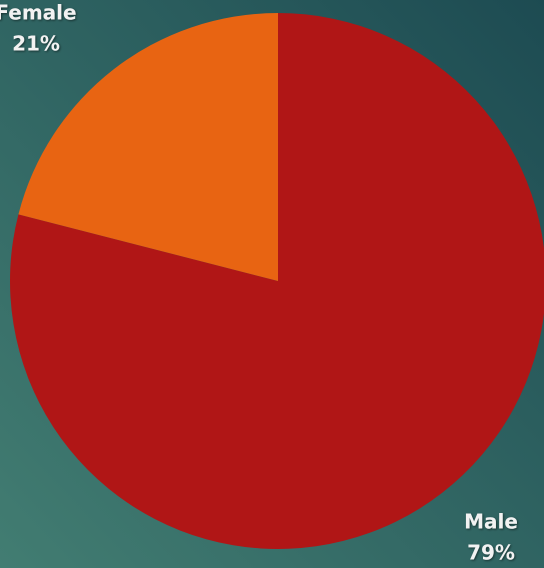 The image size is (544, 568). Describe the element at coordinates (36, 44) in the screenshot. I see `slice-value-label: 21%` at that location.